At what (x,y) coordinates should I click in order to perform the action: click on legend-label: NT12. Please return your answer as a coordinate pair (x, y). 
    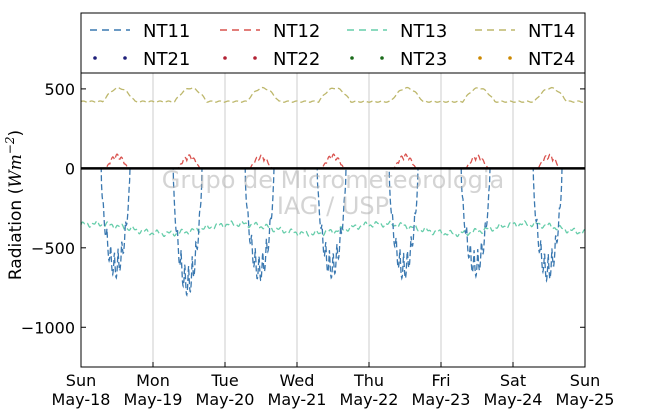
    Looking at the image, I should click on (296, 31).